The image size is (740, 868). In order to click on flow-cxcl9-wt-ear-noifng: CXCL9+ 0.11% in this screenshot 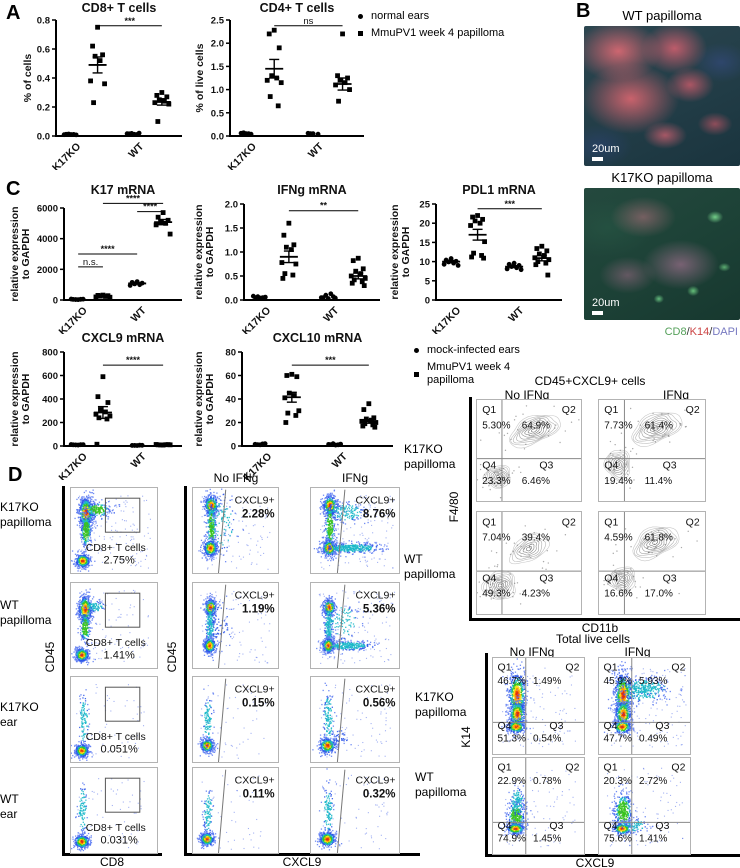, I will do `click(235, 810)`.